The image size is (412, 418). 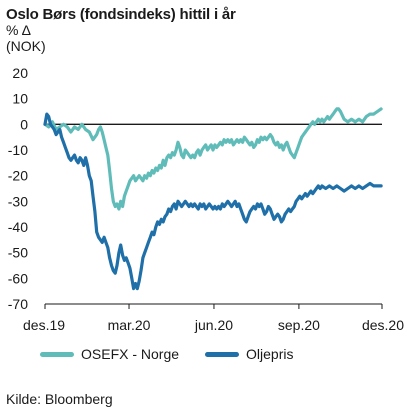 I want to click on y-tick-label: -70, so click(x=18, y=304).